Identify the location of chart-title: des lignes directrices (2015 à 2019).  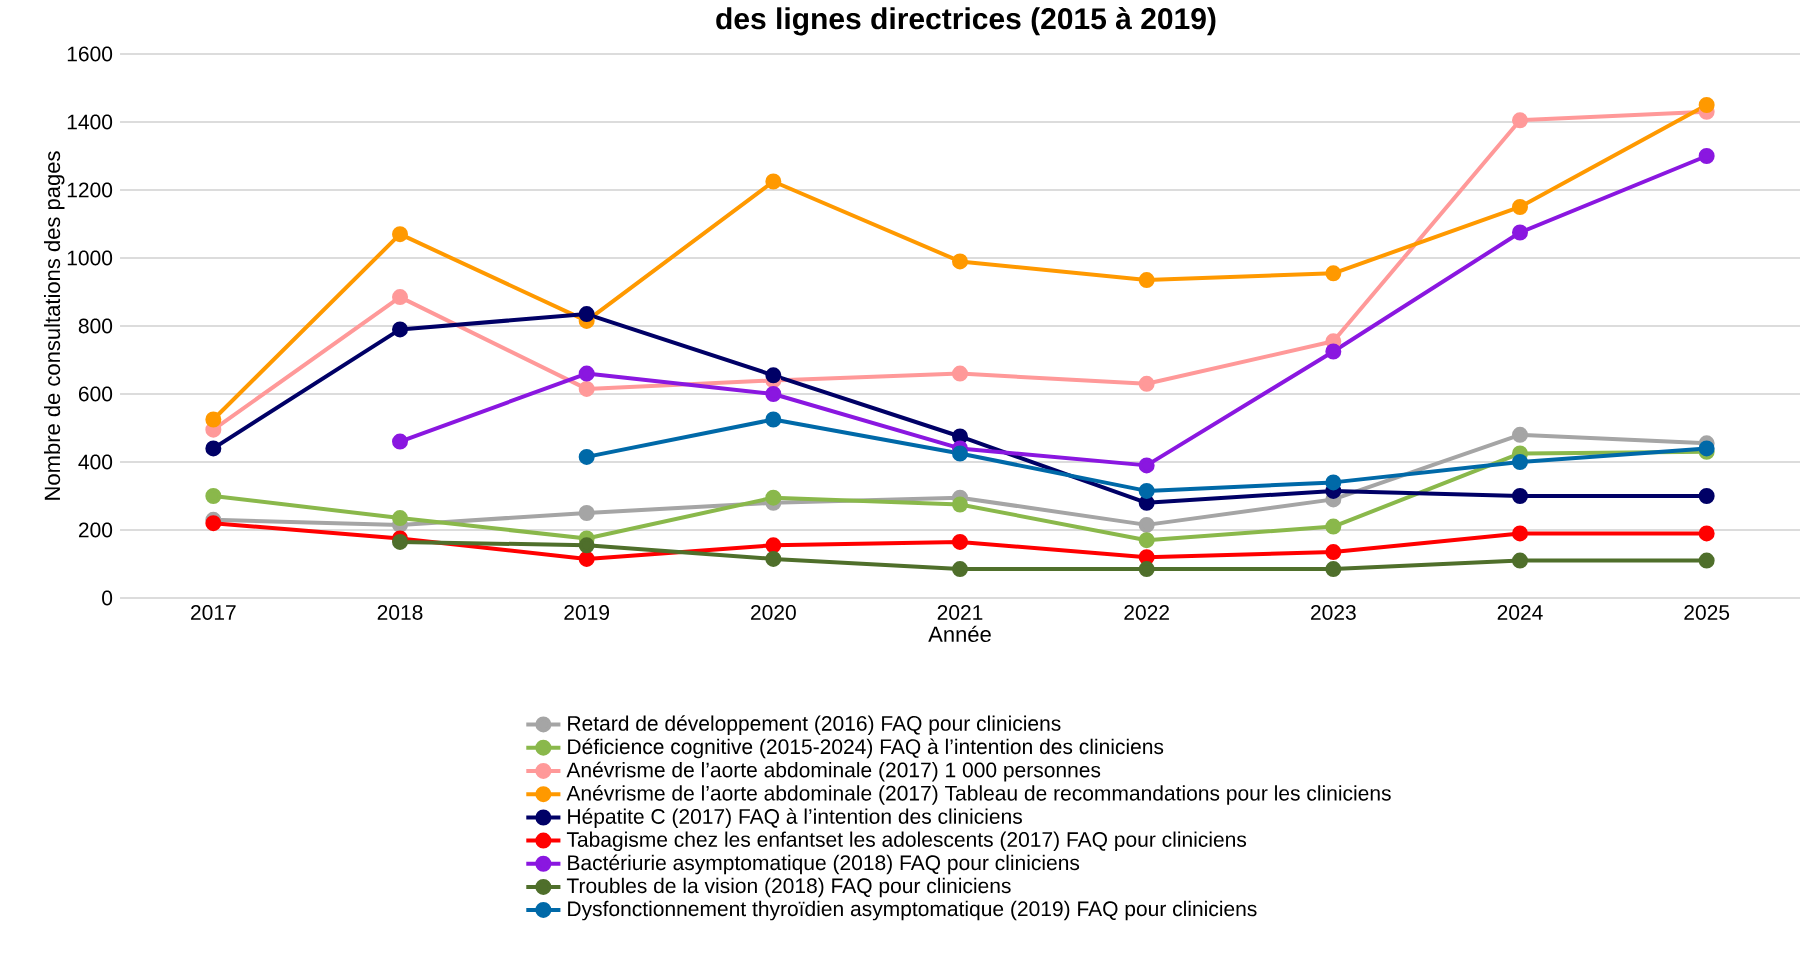
(966, 21).